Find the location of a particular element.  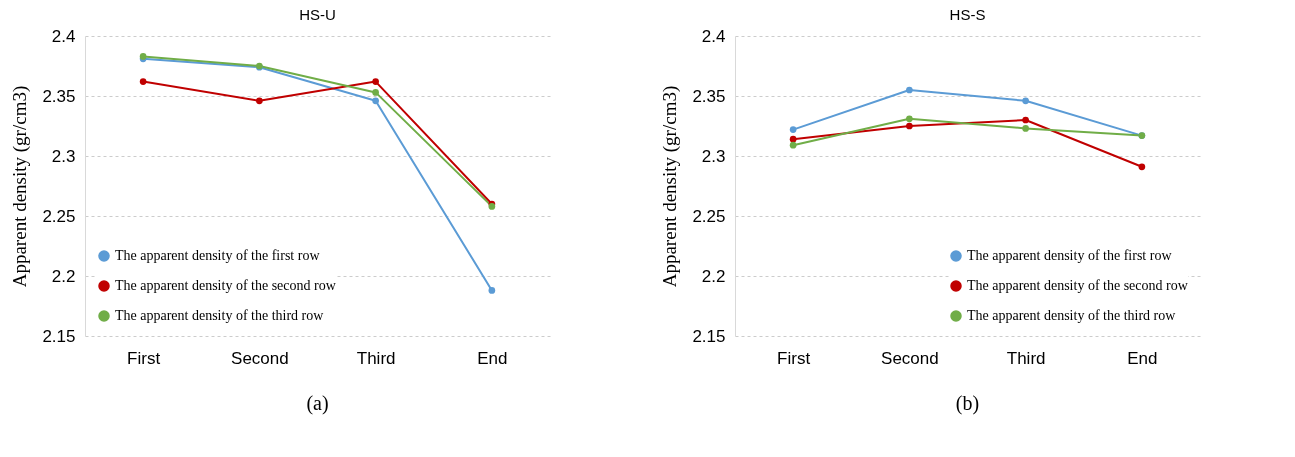

chart-title: HS-U is located at coordinates (317, 14).